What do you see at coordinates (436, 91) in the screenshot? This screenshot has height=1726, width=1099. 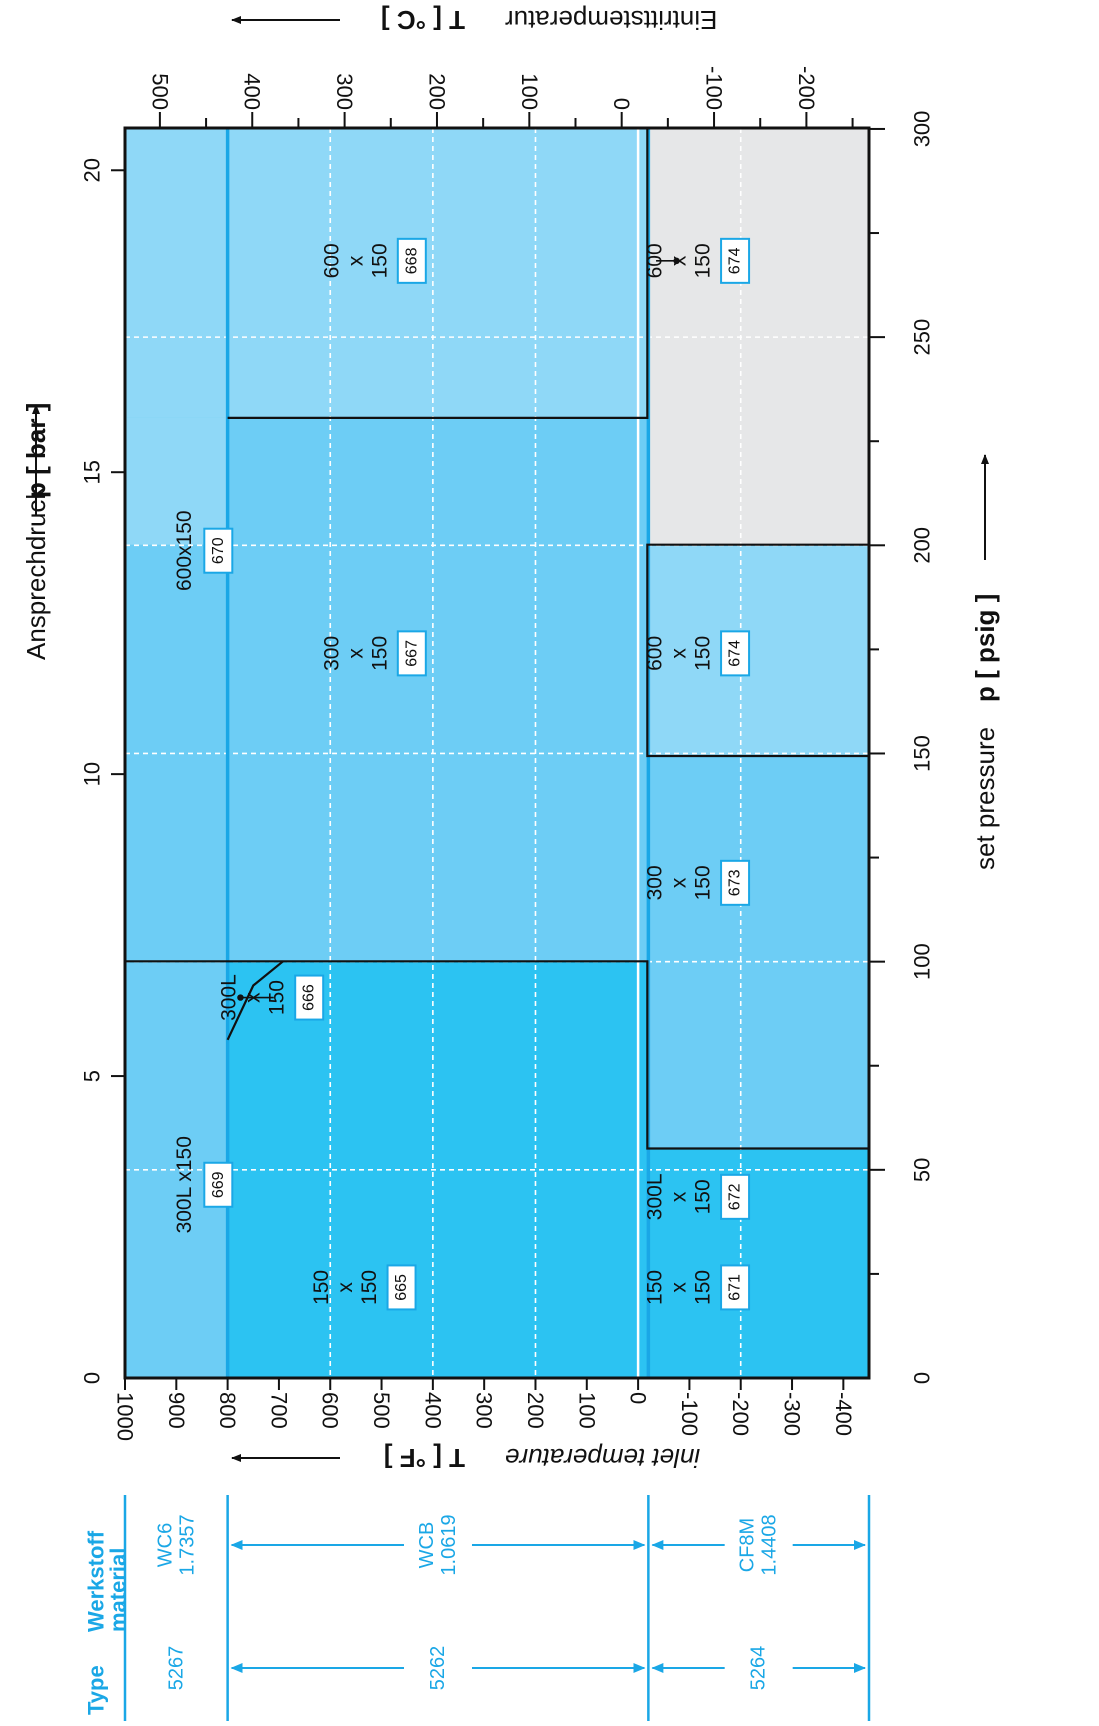 I see `y2-tick-label: 200` at bounding box center [436, 91].